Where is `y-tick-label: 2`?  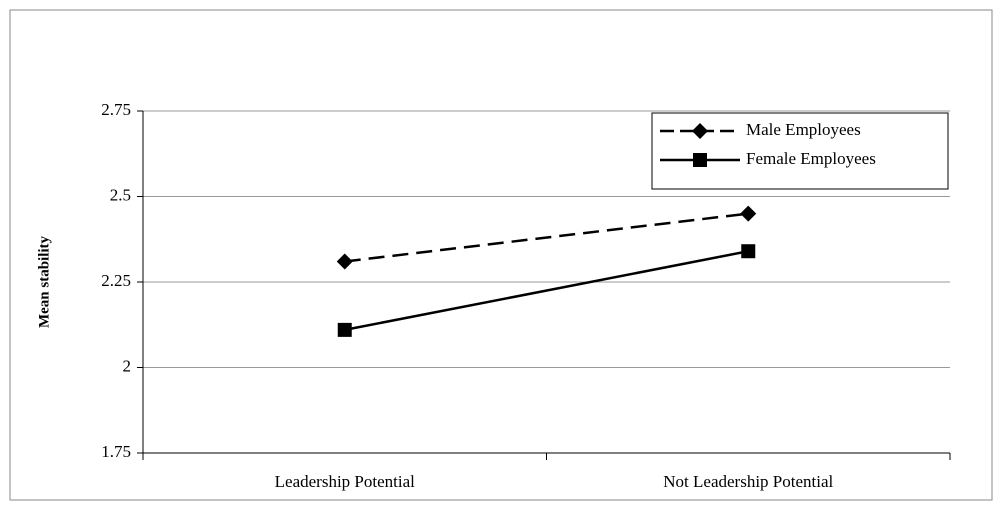
y-tick-label: 2 is located at coordinates (127, 365).